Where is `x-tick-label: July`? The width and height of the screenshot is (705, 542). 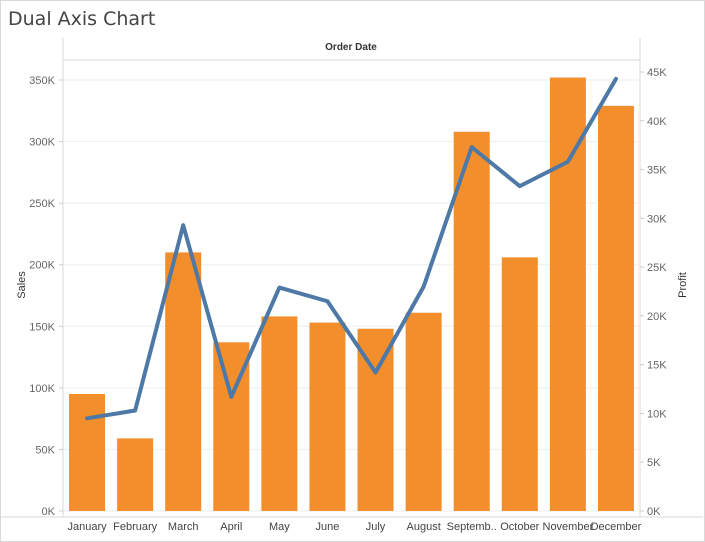
x-tick-label: July is located at coordinates (376, 527).